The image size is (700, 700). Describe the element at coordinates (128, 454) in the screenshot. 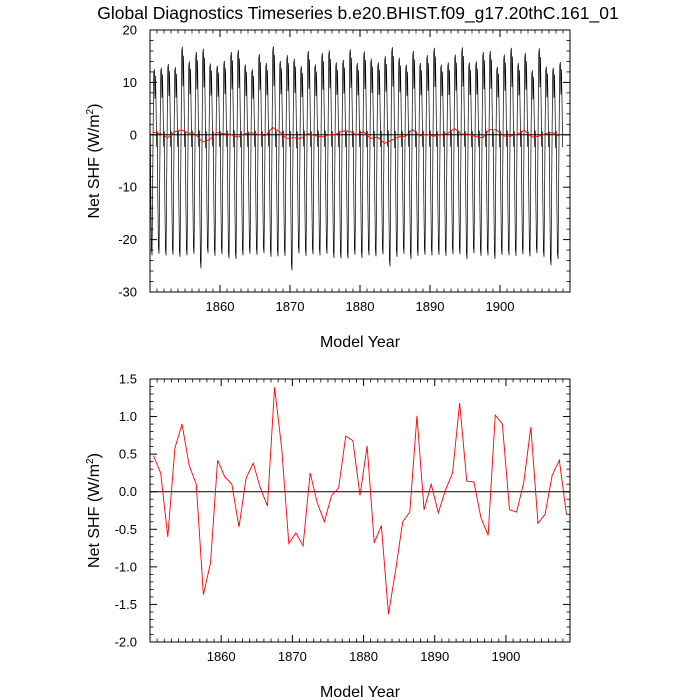

I see `y-tick-label: 0.5` at that location.